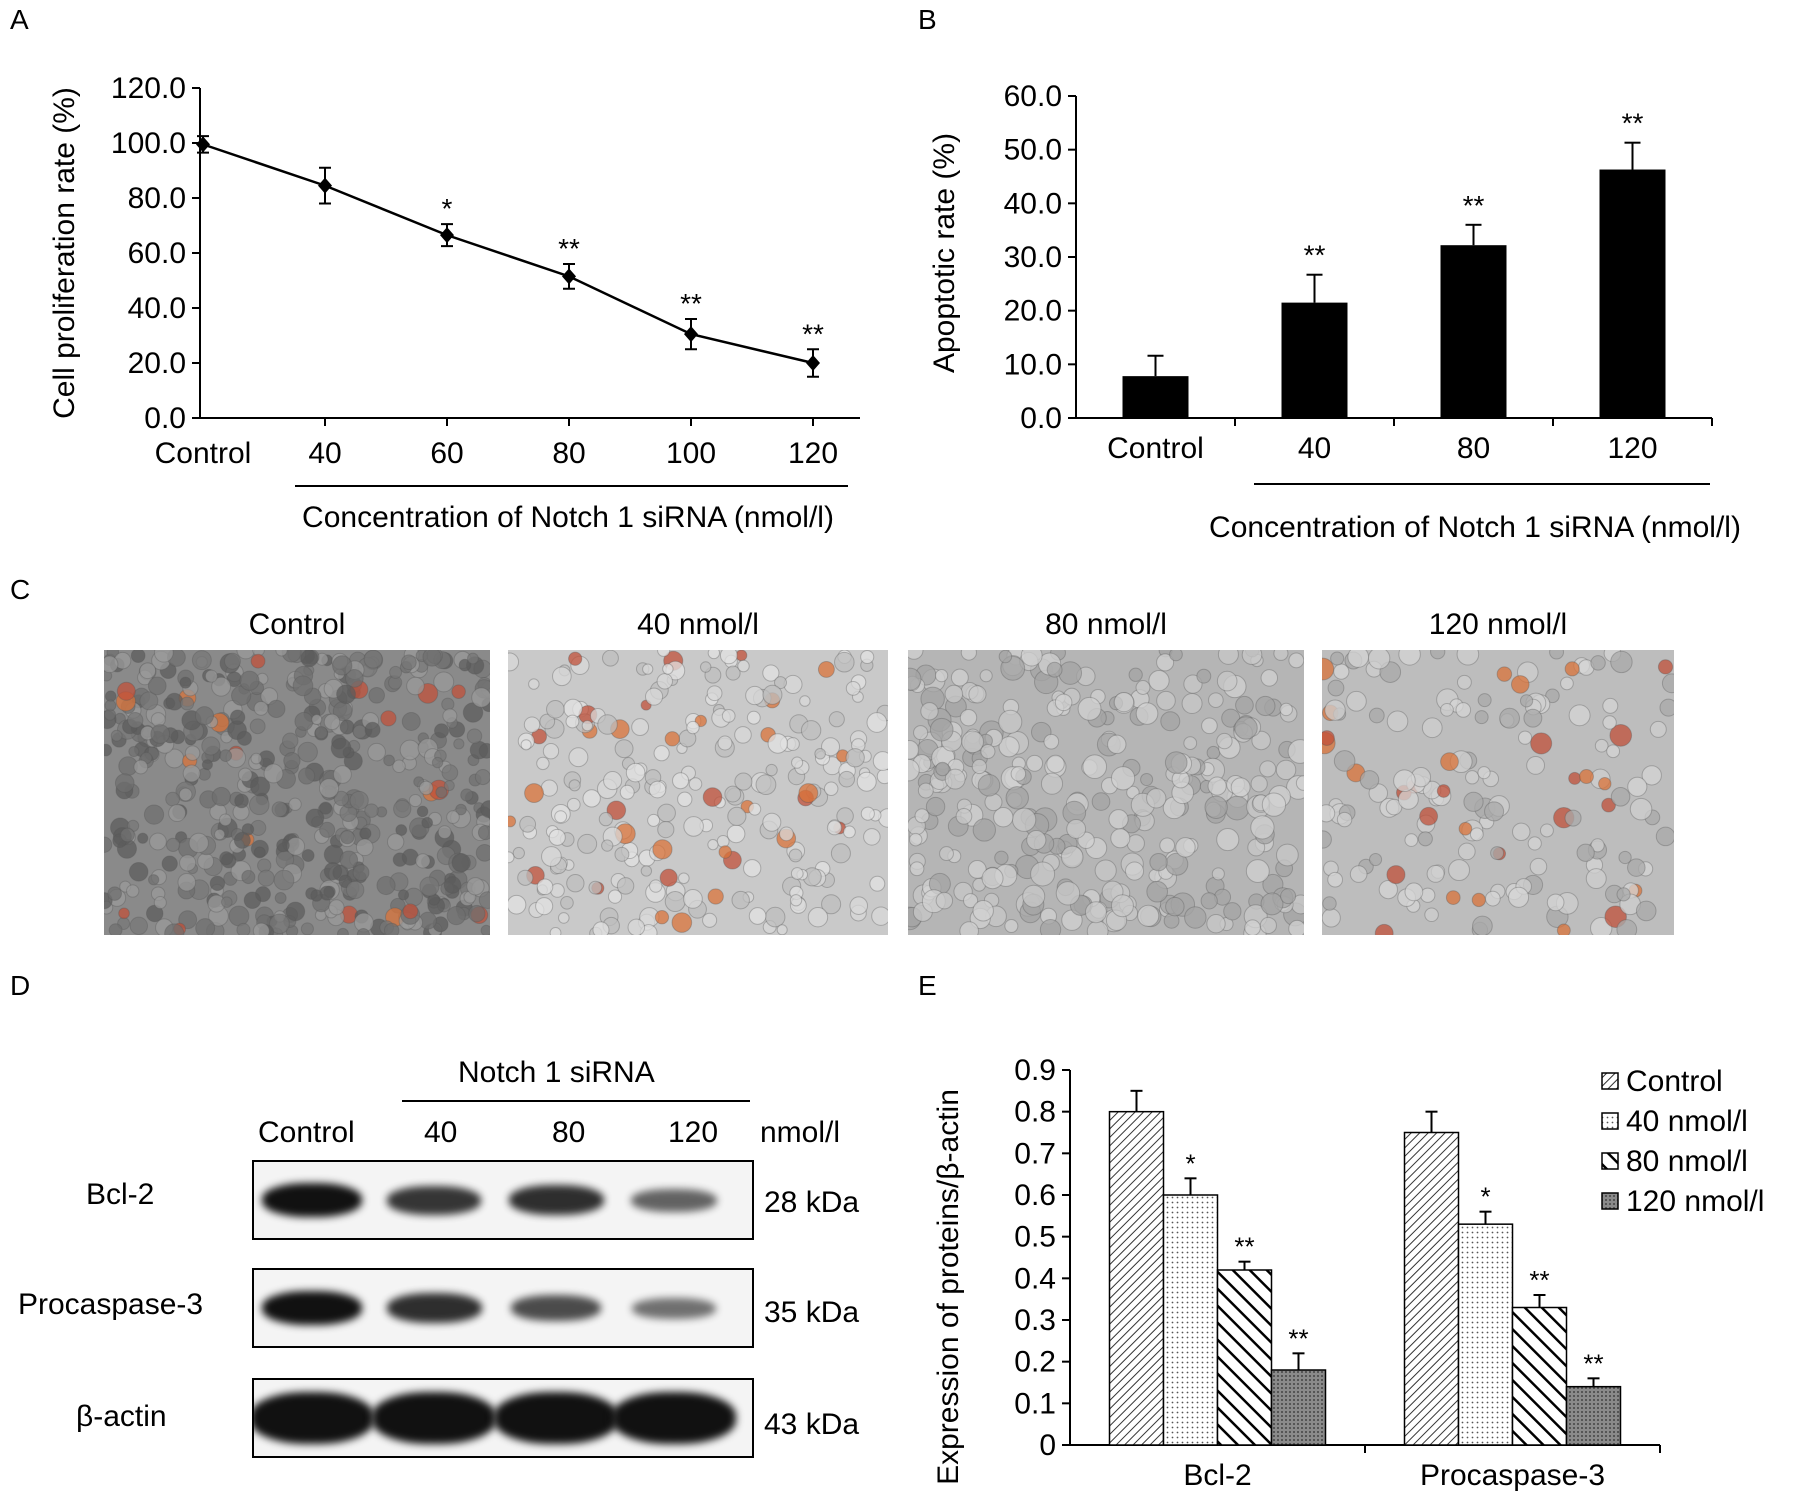  Describe the element at coordinates (503, 1200) in the screenshot. I see `blot-strip-bcl2` at that location.